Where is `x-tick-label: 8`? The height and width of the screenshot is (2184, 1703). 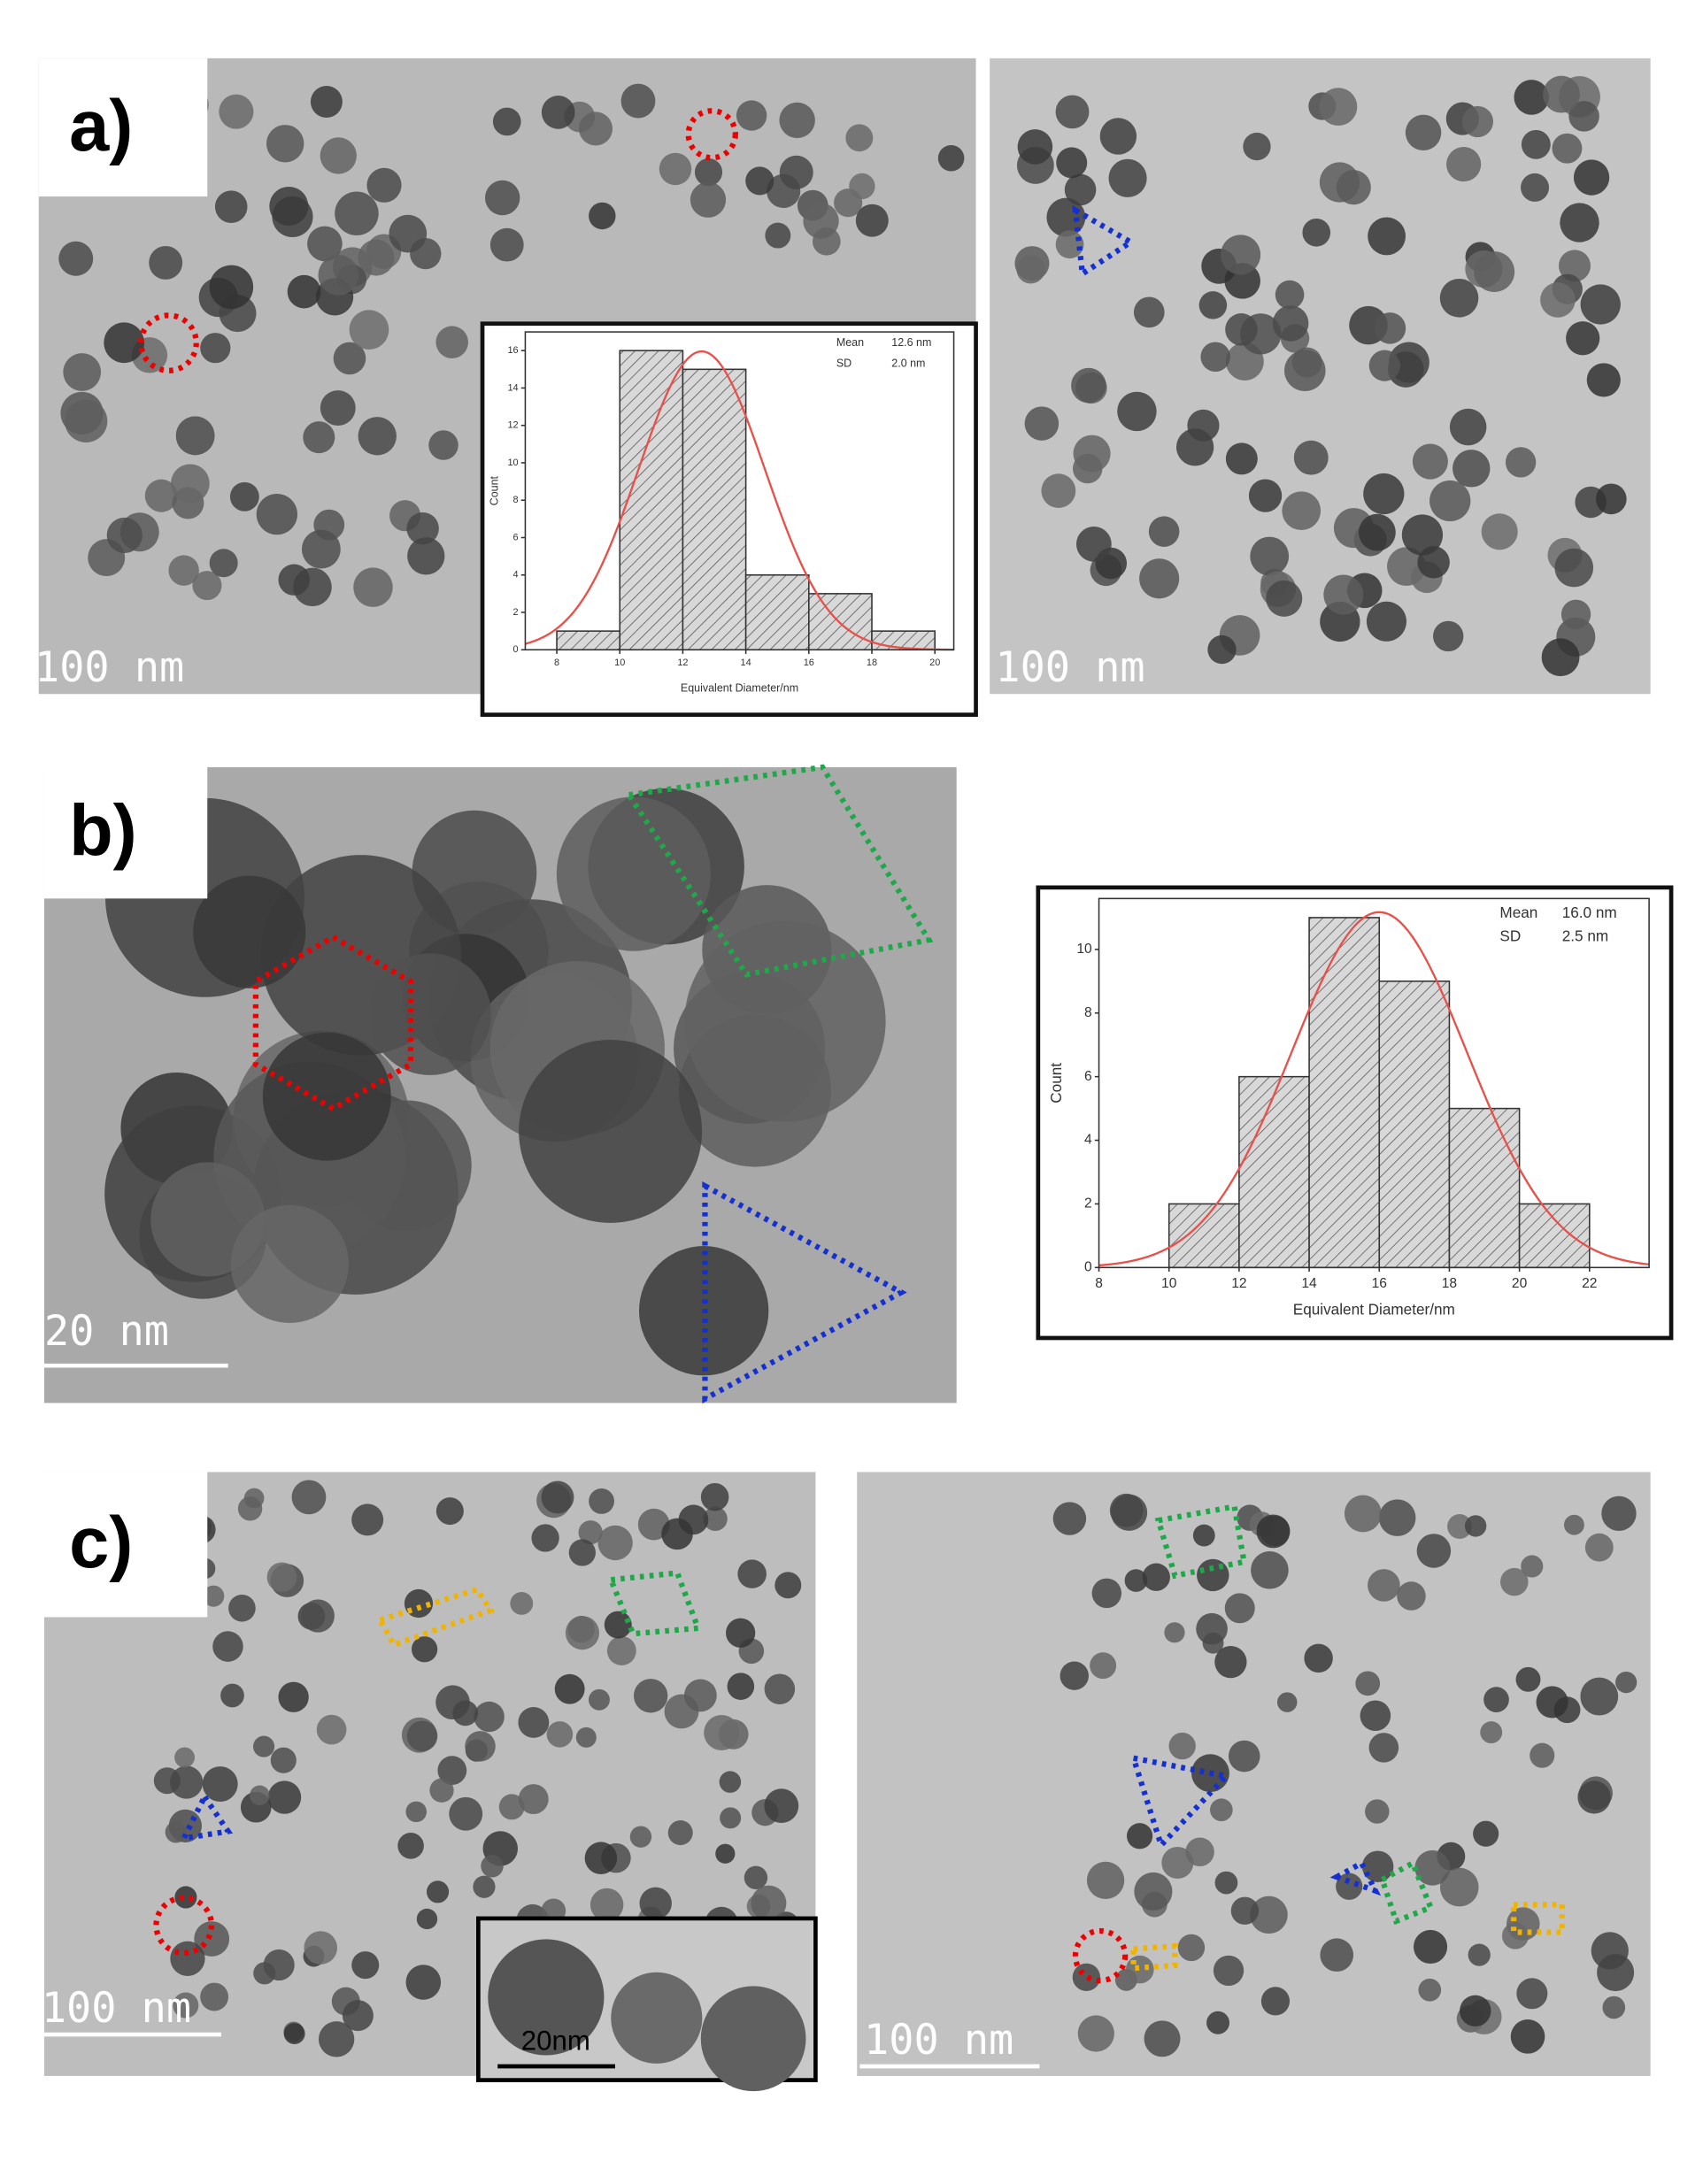
x-tick-label: 8 is located at coordinates (556, 663).